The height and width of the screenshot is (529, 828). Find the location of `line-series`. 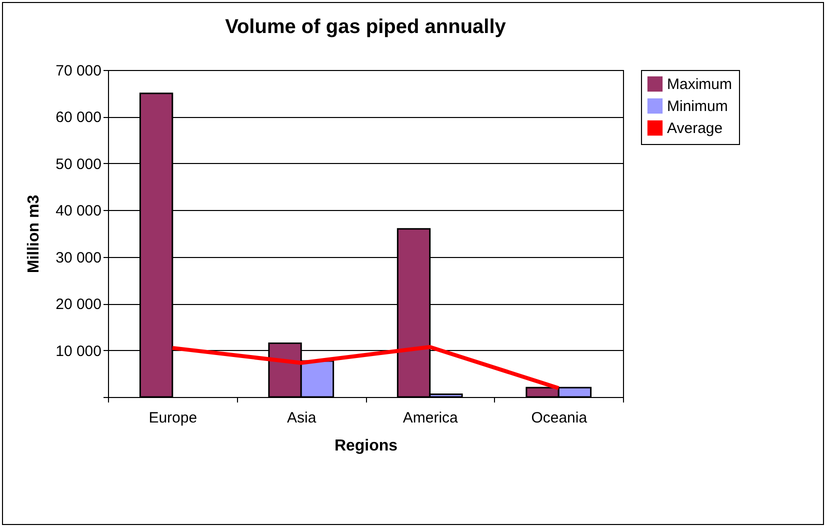

line-series is located at coordinates (365, 367).